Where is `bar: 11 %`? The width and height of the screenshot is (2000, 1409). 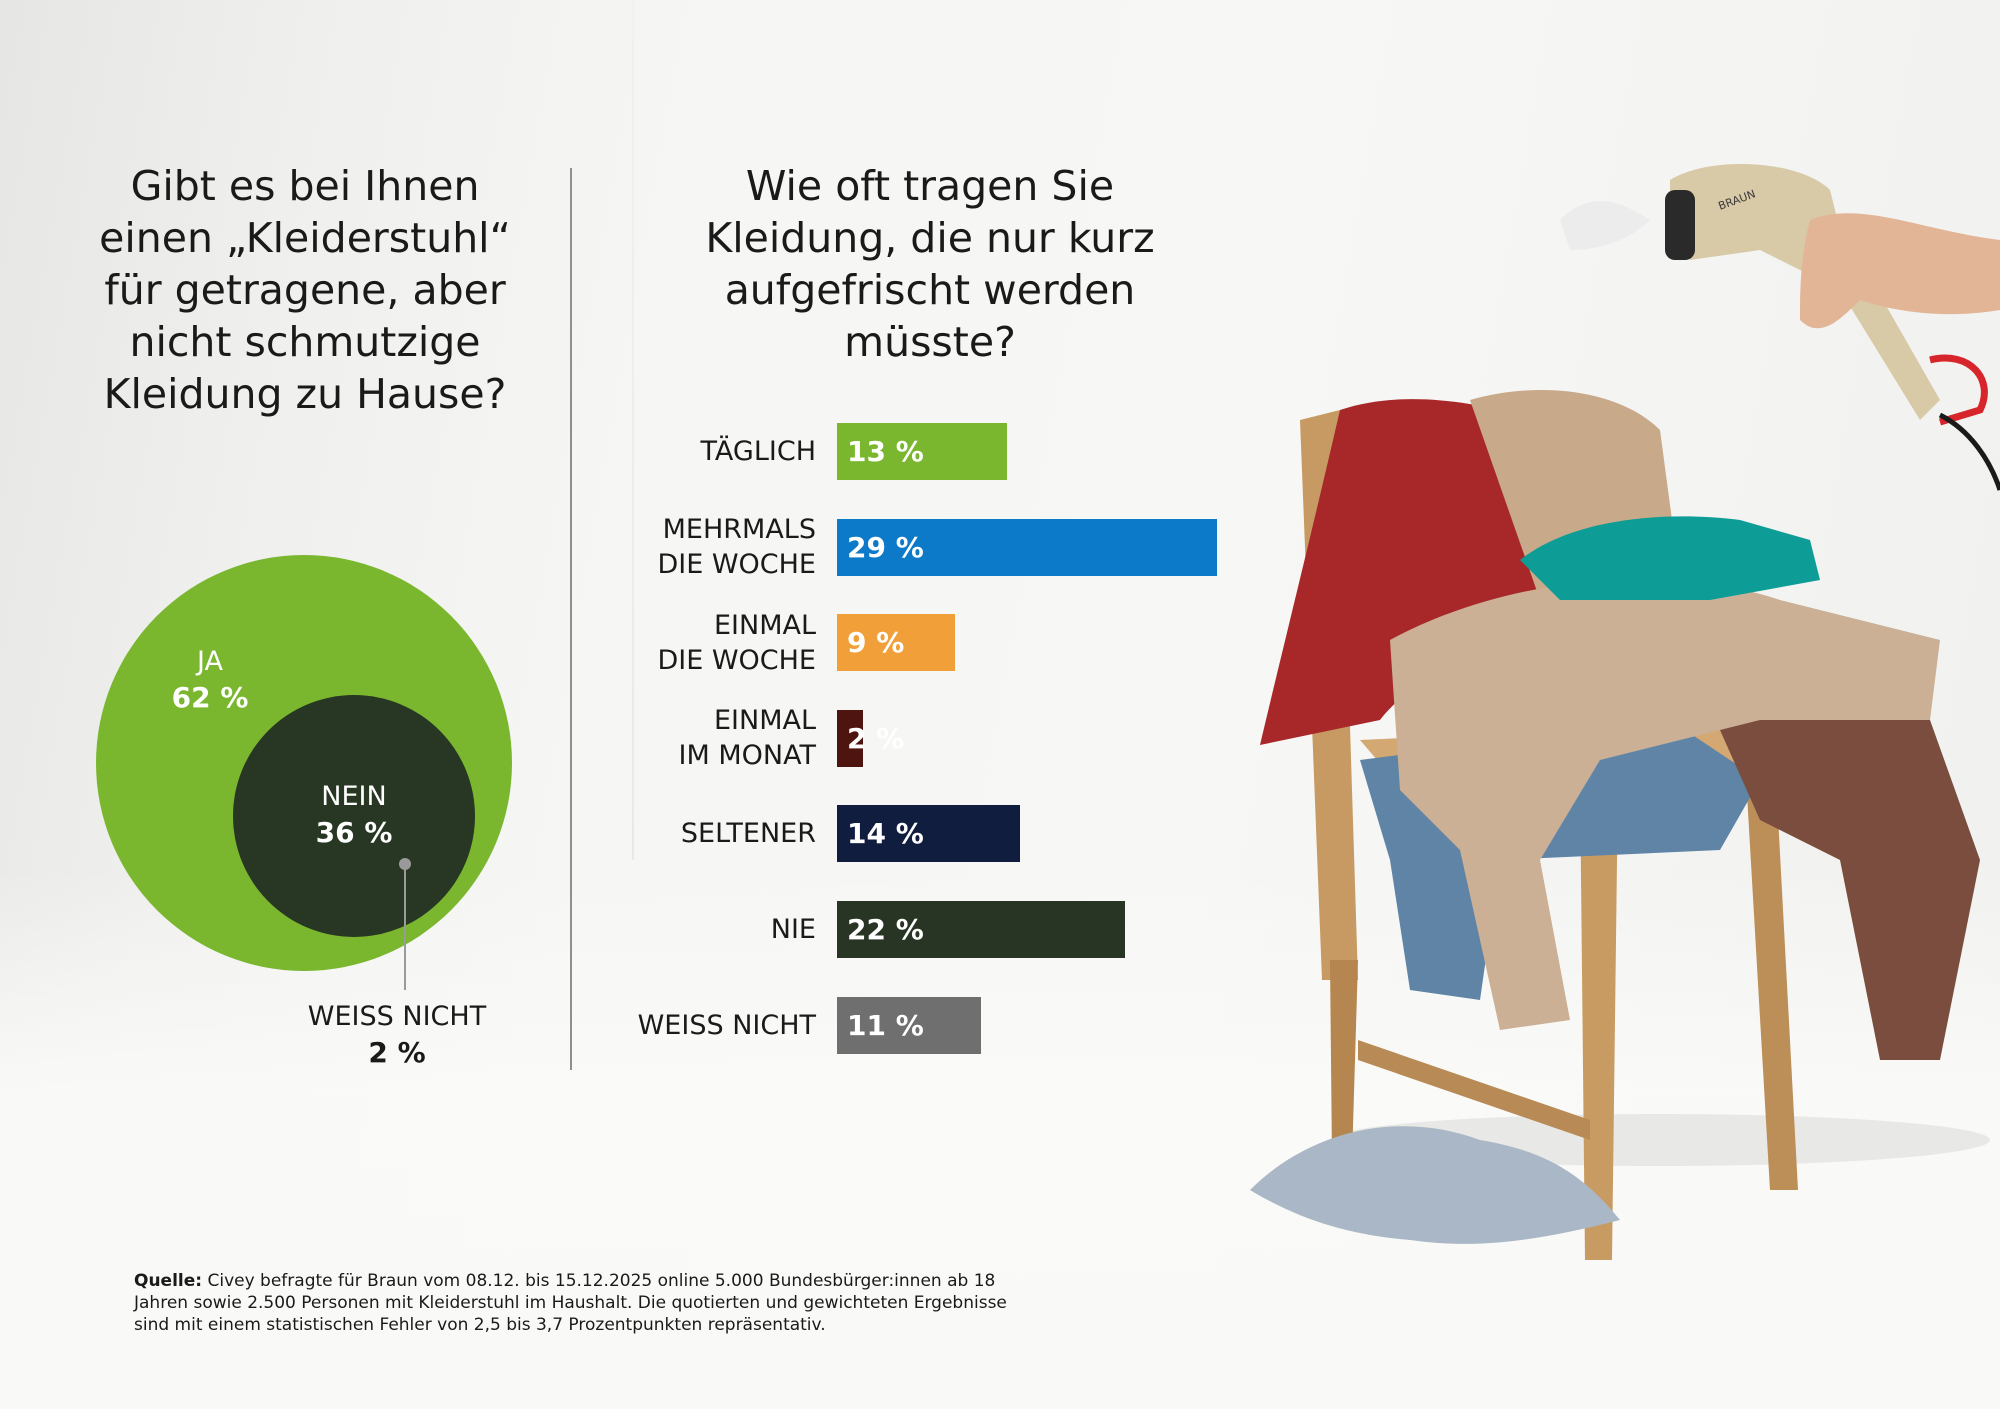 bar: 11 % is located at coordinates (909, 1025).